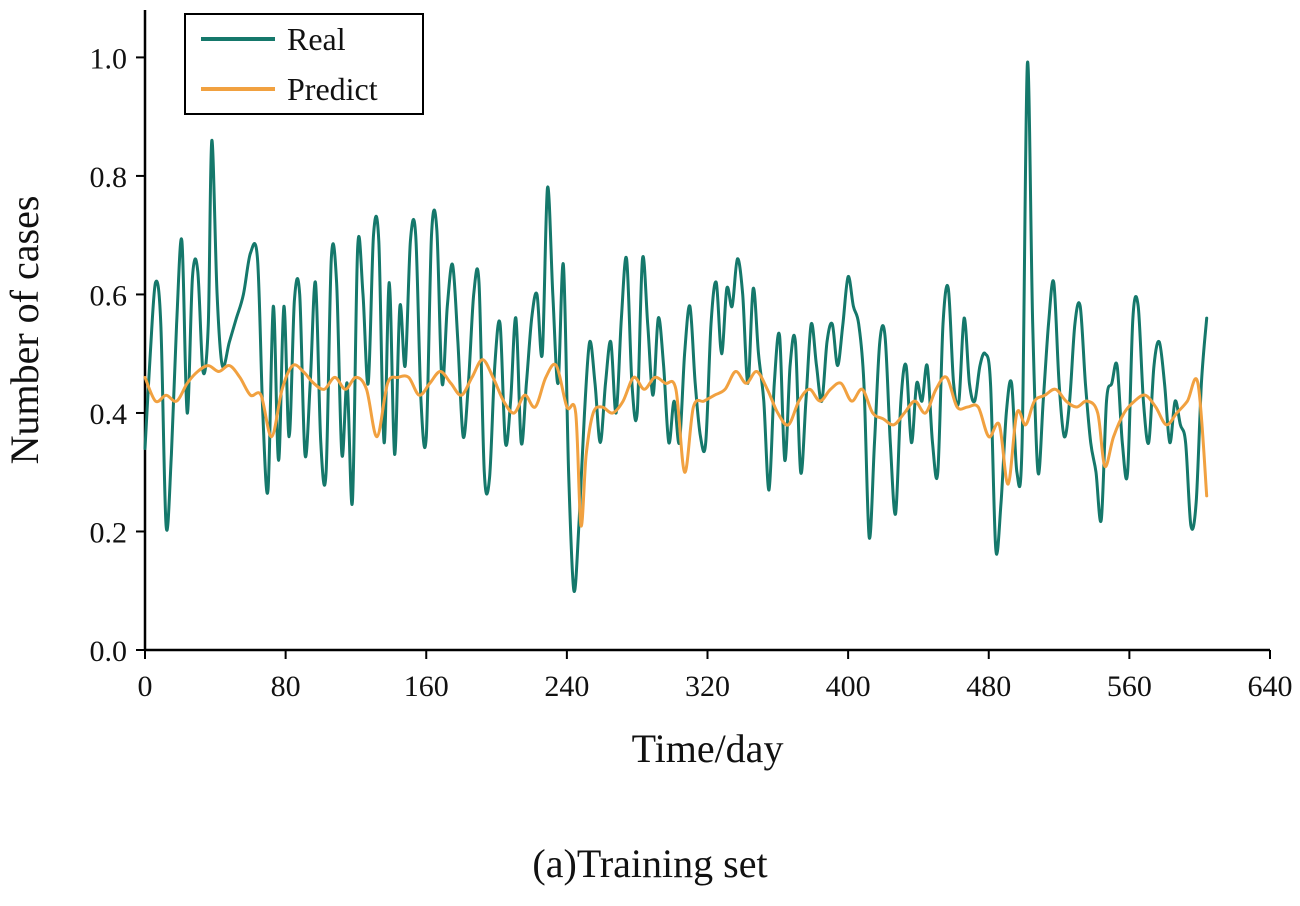 This screenshot has width=1300, height=906. What do you see at coordinates (109, 414) in the screenshot?
I see `y-tick-label: 0.4` at bounding box center [109, 414].